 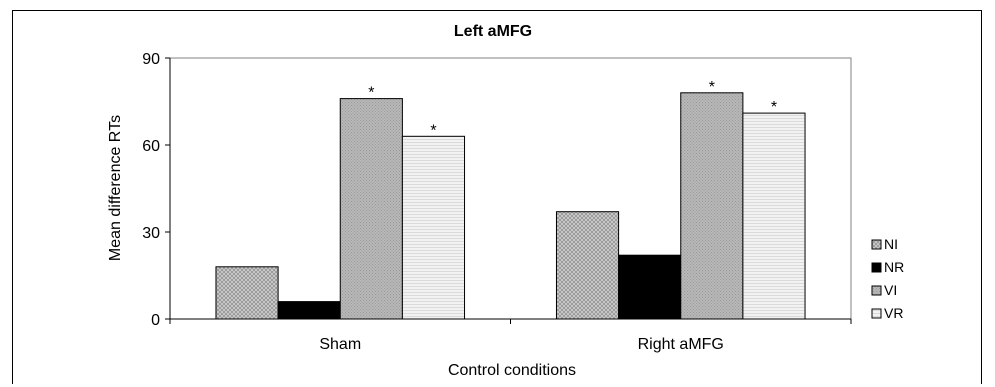 I want to click on y-axis-label: Mean difference RTs, so click(x=115, y=188).